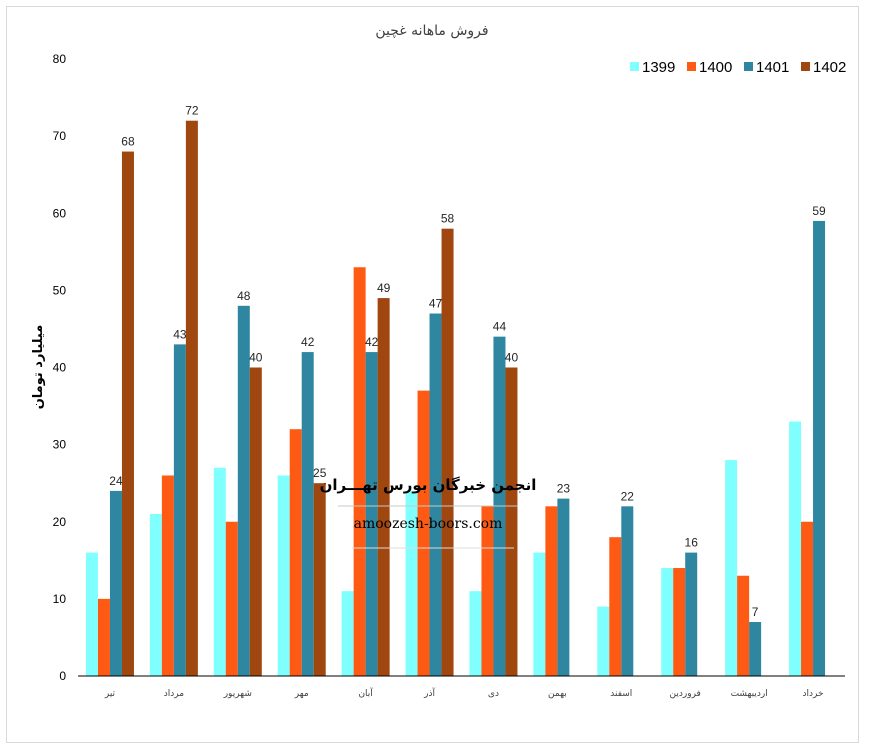 The height and width of the screenshot is (750, 869). I want to click on data-label: 48, so click(244, 296).